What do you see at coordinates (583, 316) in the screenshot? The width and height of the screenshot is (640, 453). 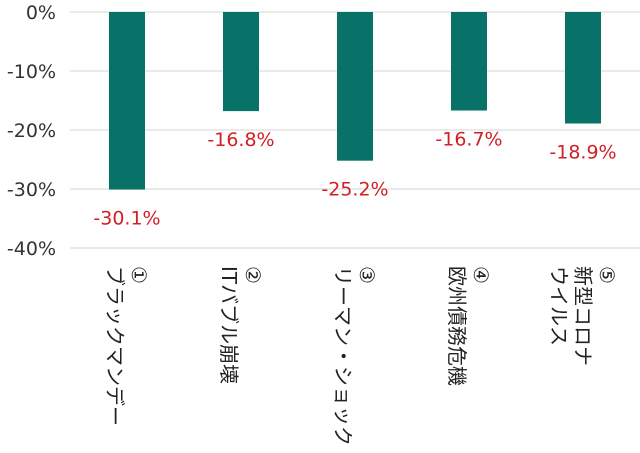 I see `category-label: 新型コロナ` at bounding box center [583, 316].